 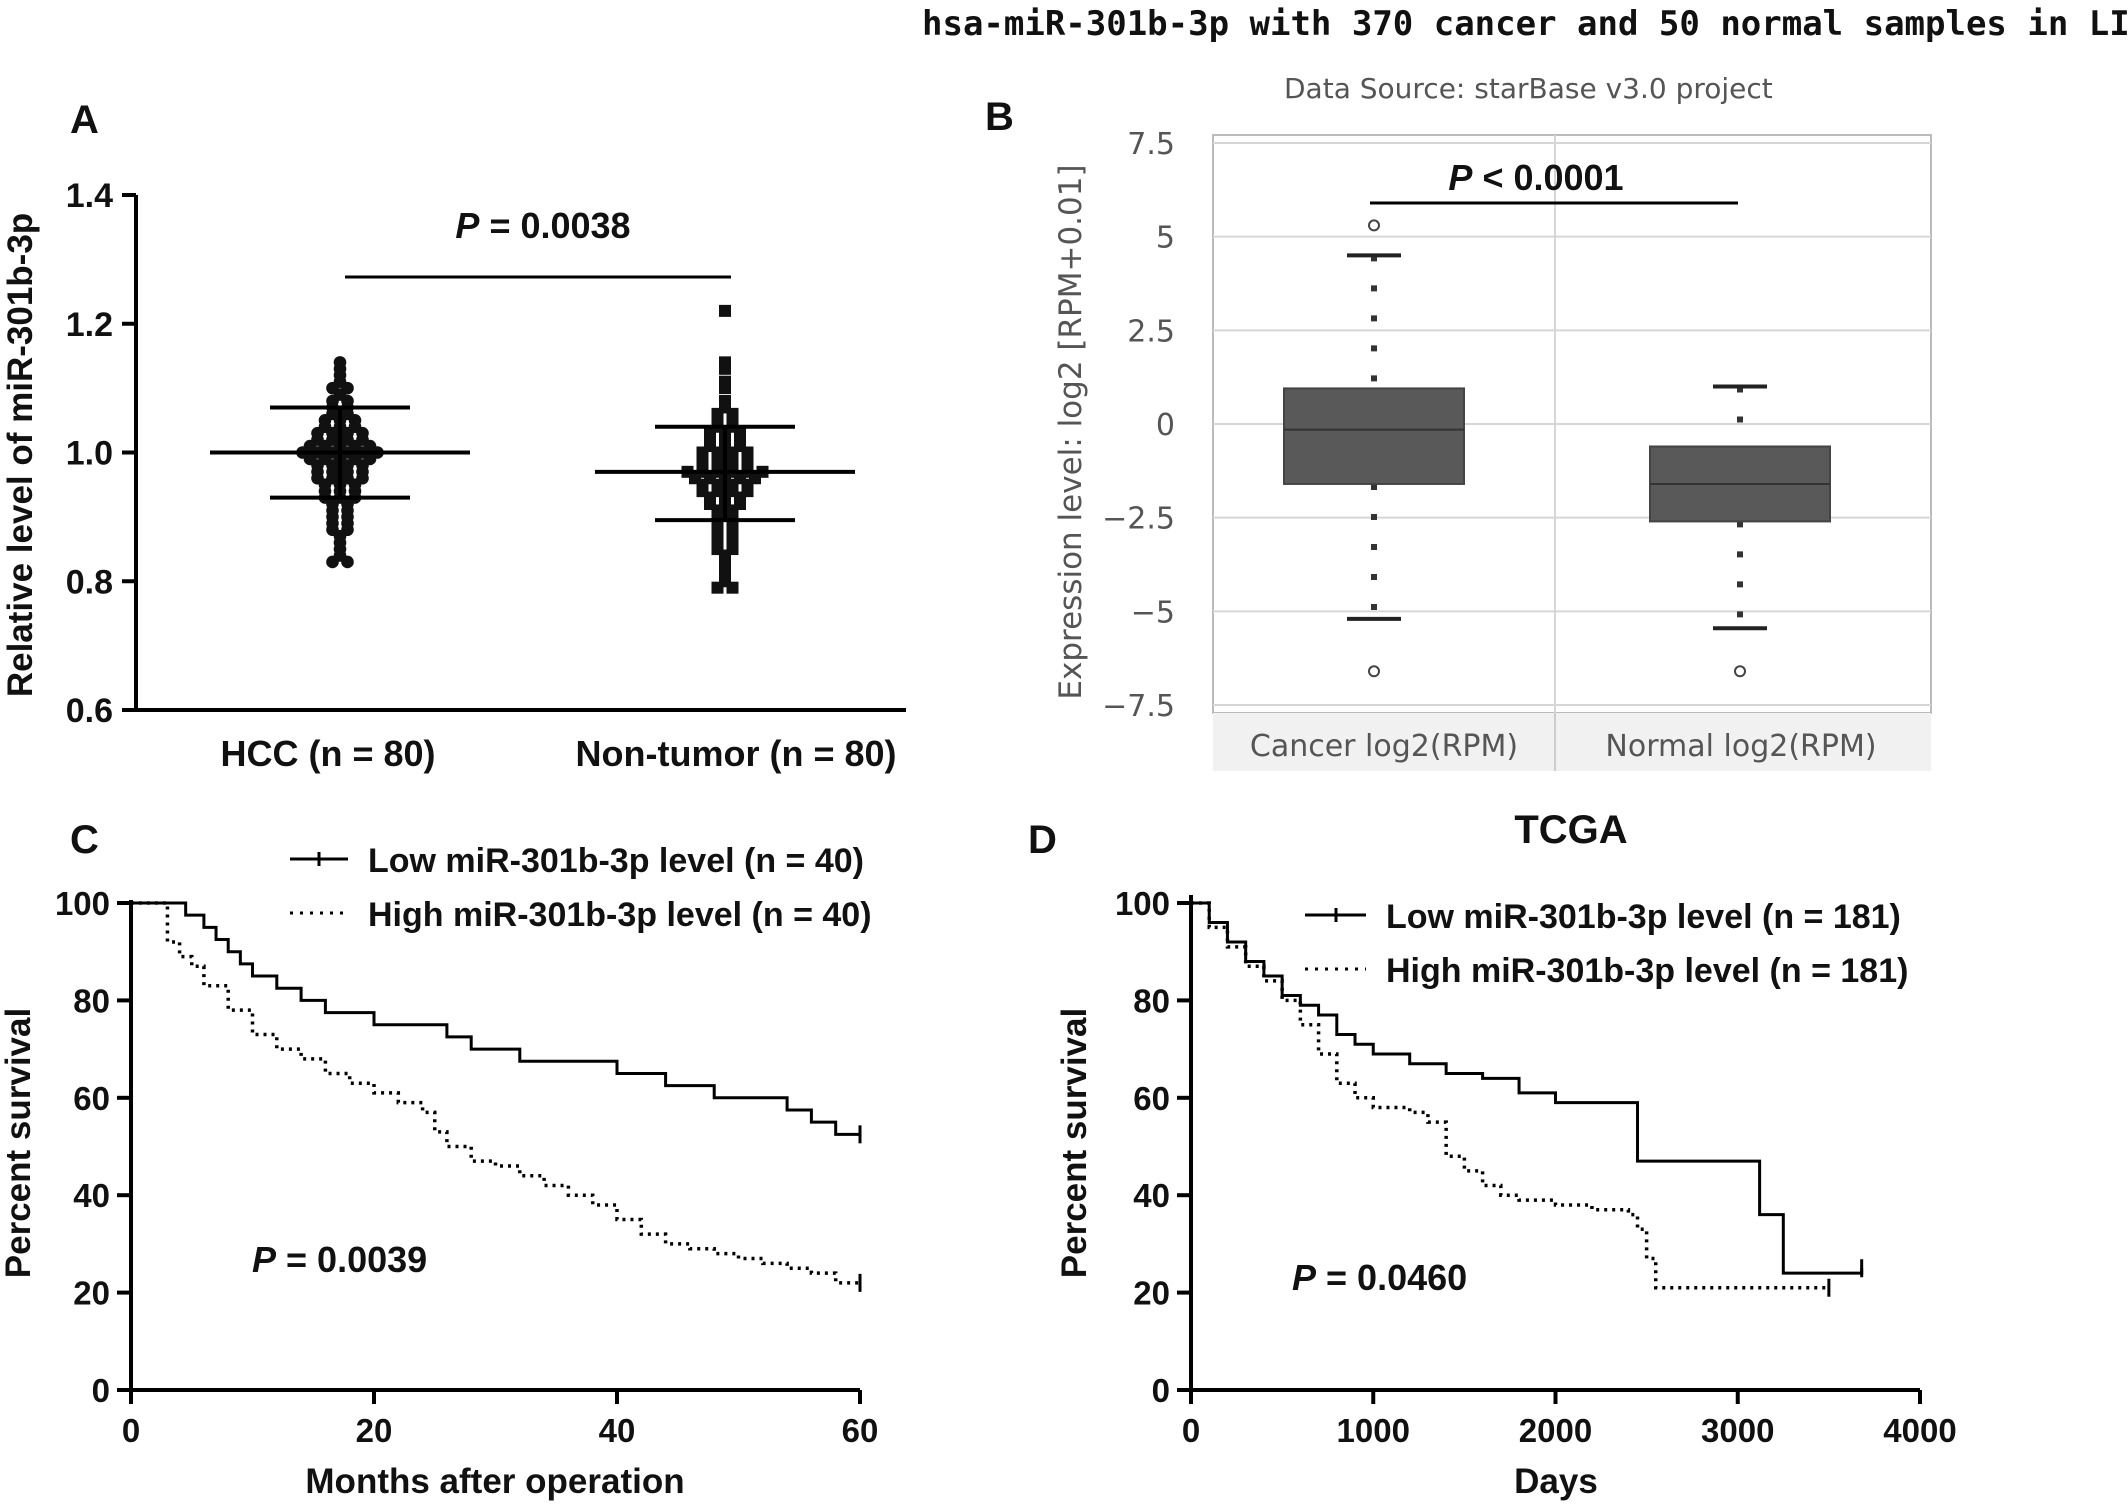 What do you see at coordinates (1042, 840) in the screenshot?
I see `panel-d-letter: D` at bounding box center [1042, 840].